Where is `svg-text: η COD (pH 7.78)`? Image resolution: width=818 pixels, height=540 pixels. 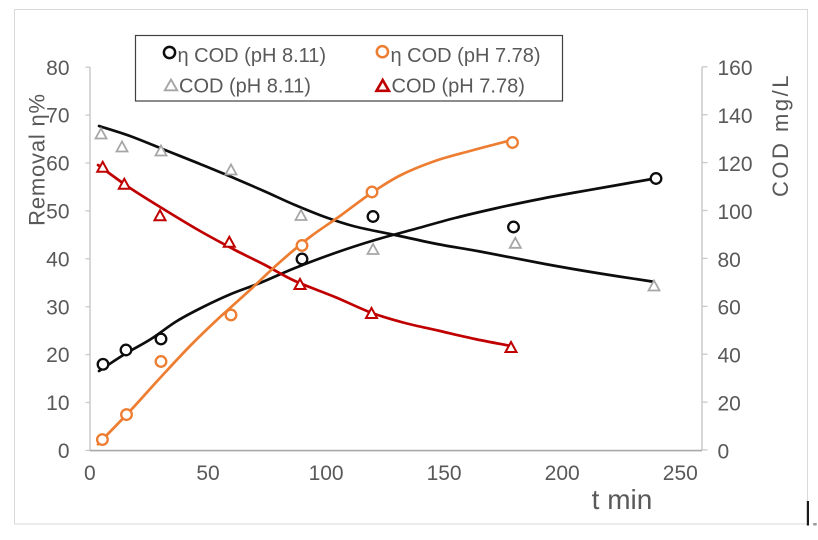
svg-text: η COD (pH 7.78) is located at coordinates (466, 56).